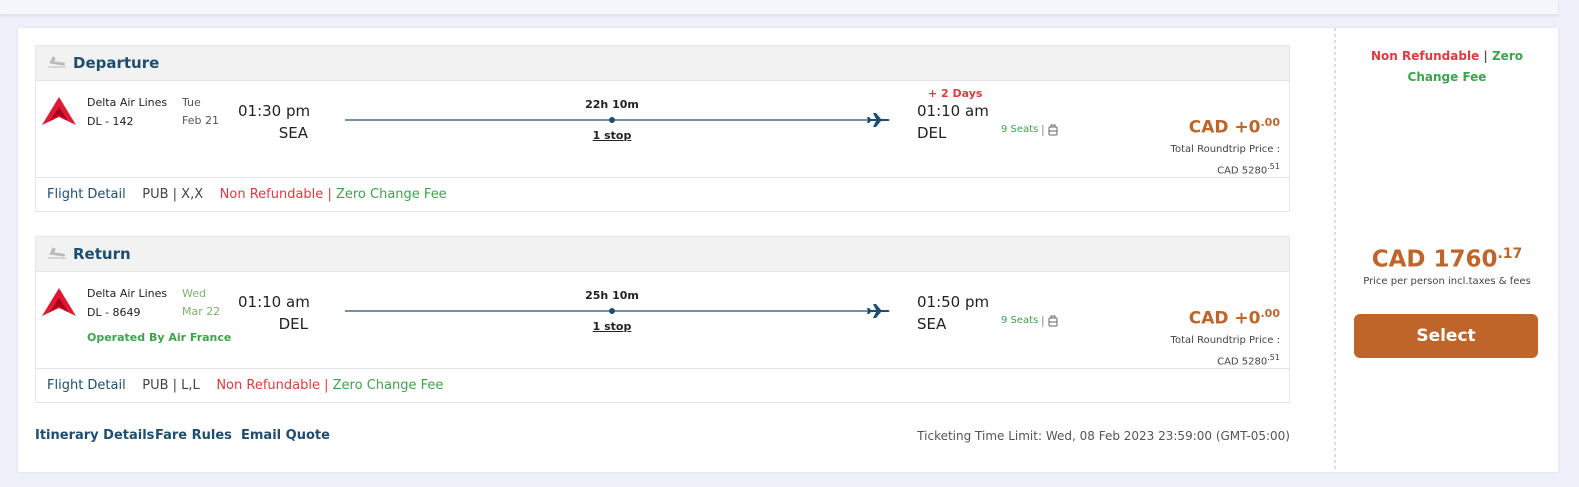 This screenshot has height=487, width=1579. What do you see at coordinates (194, 293) in the screenshot?
I see `day: Wed` at bounding box center [194, 293].